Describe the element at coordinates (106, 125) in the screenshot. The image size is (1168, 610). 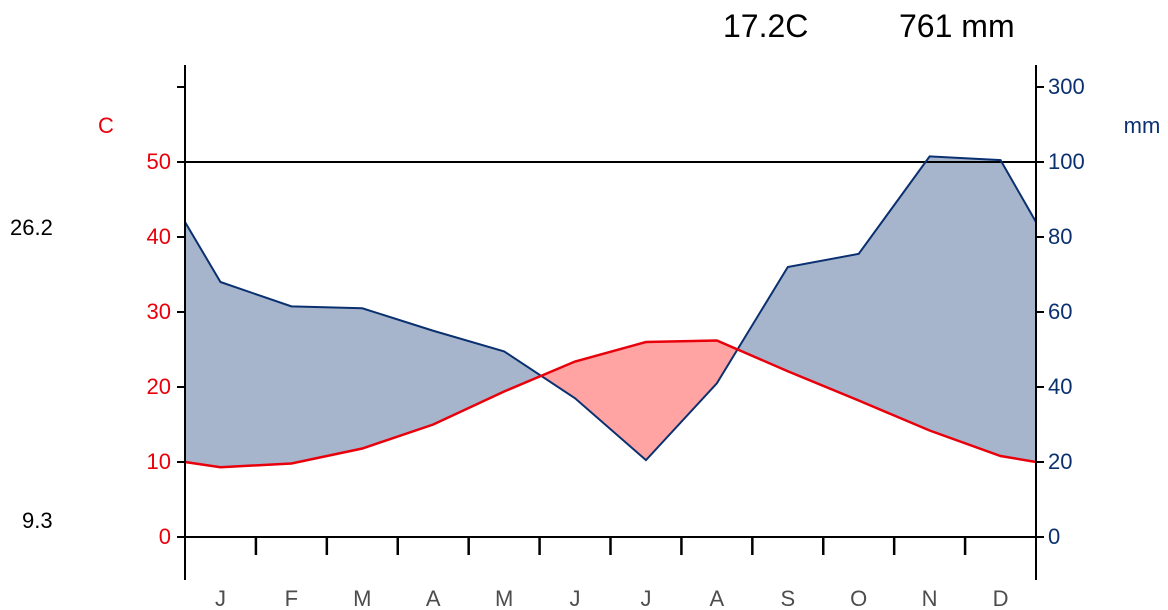
I see `temperature-axis-label: C` at that location.